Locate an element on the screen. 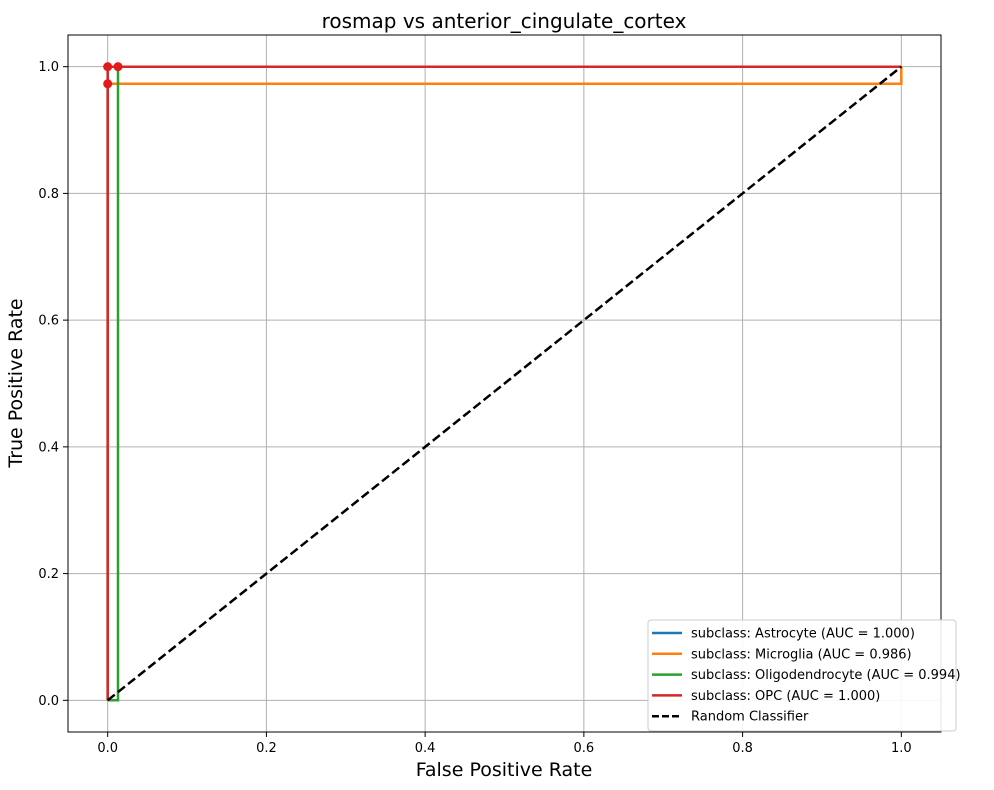 The image size is (994, 790). legend-label-0: subclass: Astrocyte (AUC = 1.000) is located at coordinates (803, 634).